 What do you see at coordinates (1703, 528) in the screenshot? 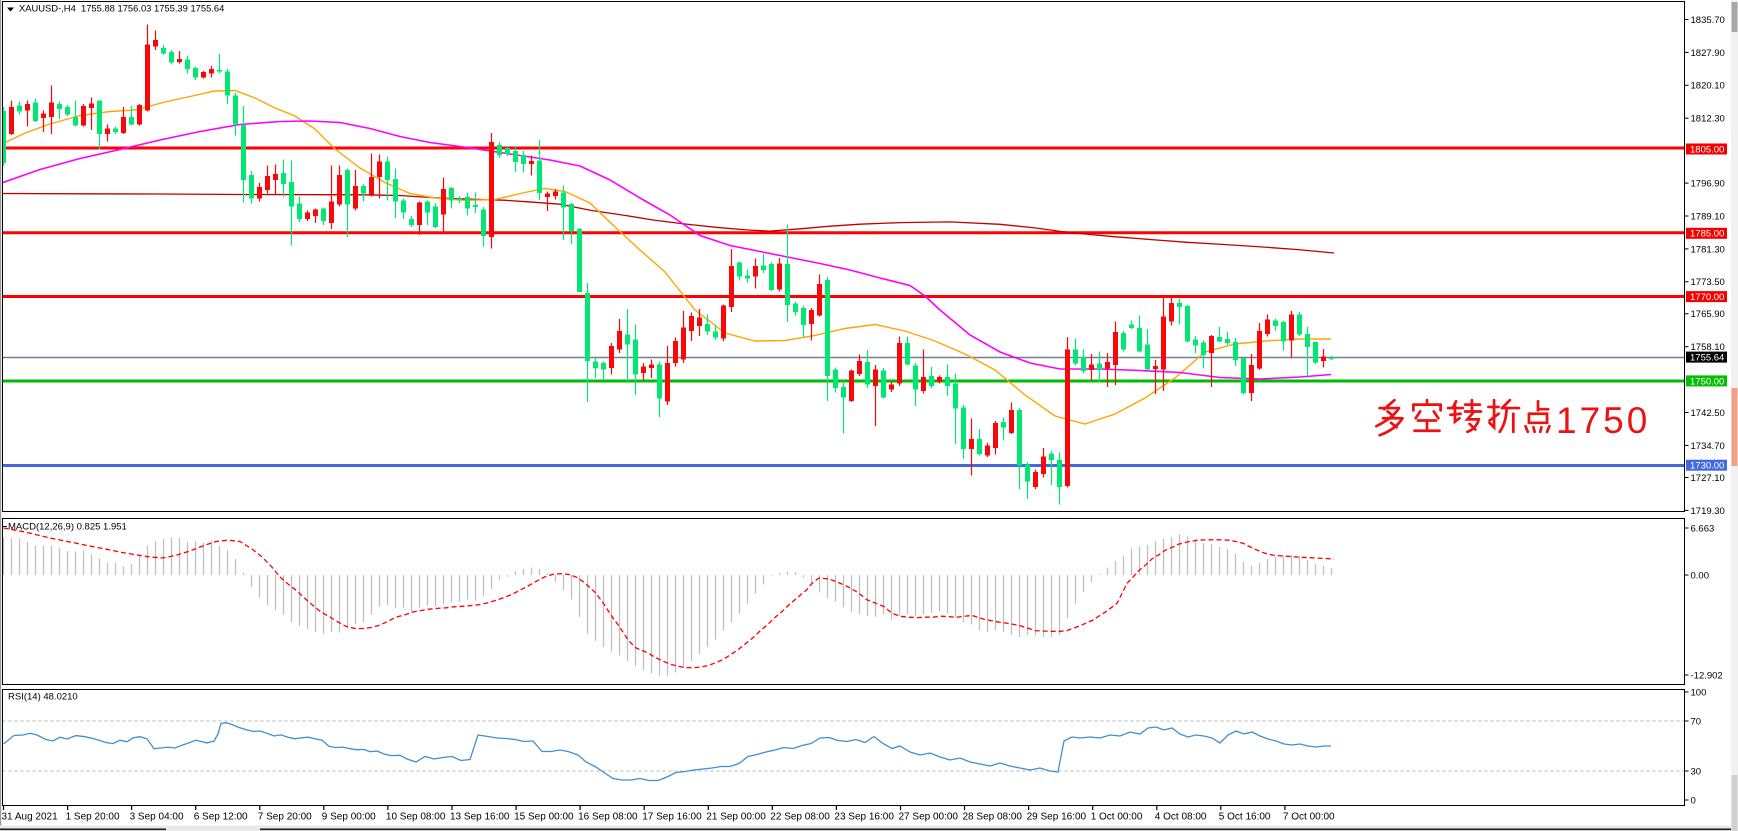
I see `svg-text: 6.663` at bounding box center [1703, 528].